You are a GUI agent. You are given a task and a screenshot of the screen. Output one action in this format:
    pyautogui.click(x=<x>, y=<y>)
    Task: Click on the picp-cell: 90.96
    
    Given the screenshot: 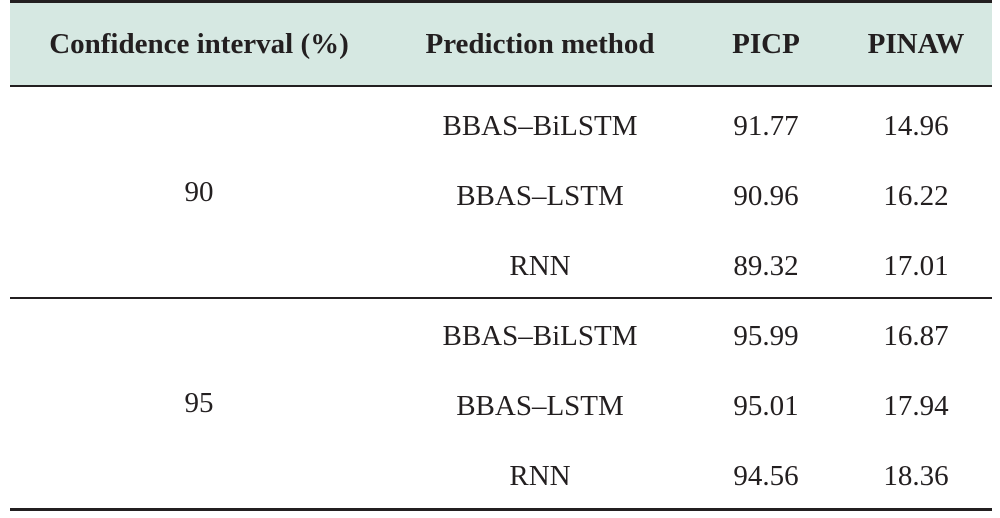 What is the action you would take?
    pyautogui.click(x=766, y=195)
    